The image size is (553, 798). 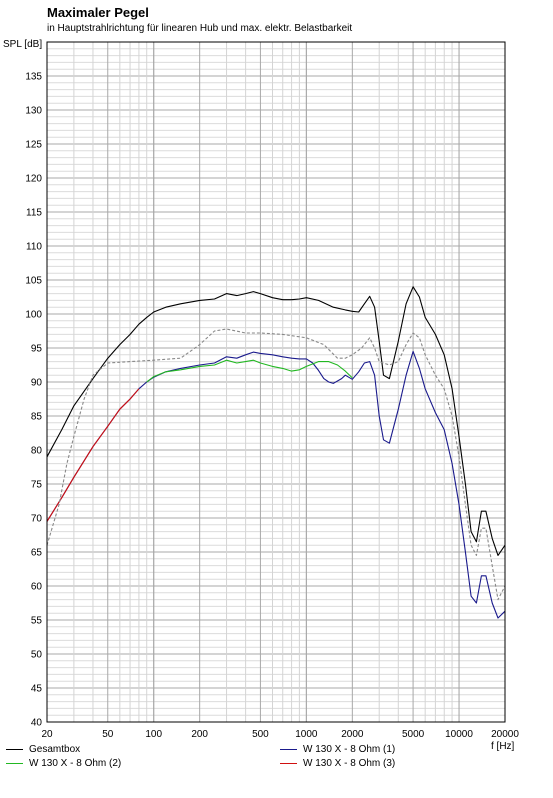 I want to click on x-tick-label: 20, so click(x=47, y=734).